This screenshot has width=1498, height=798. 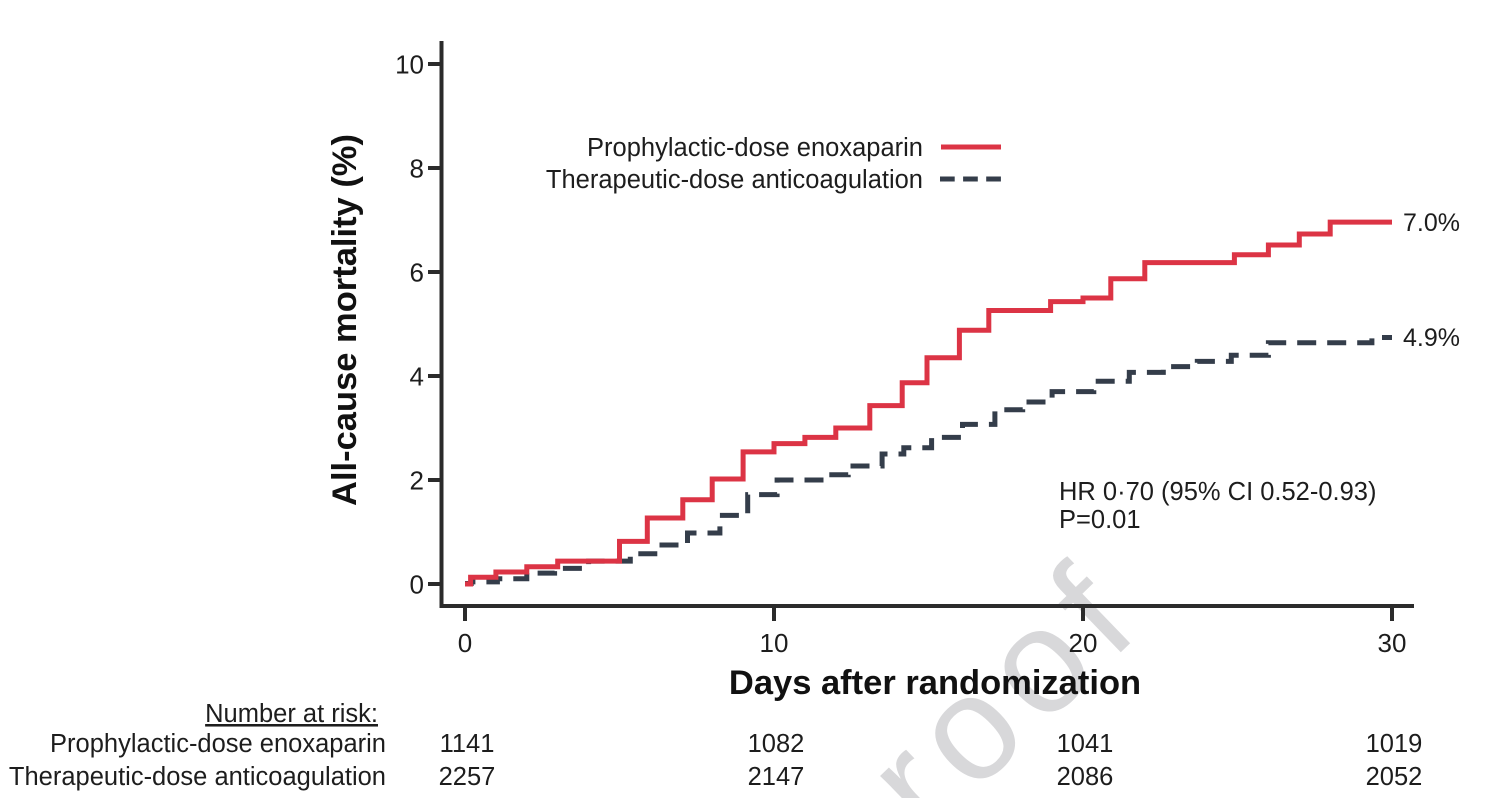 I want to click on svg-text: 1019, so click(x=1394, y=744).